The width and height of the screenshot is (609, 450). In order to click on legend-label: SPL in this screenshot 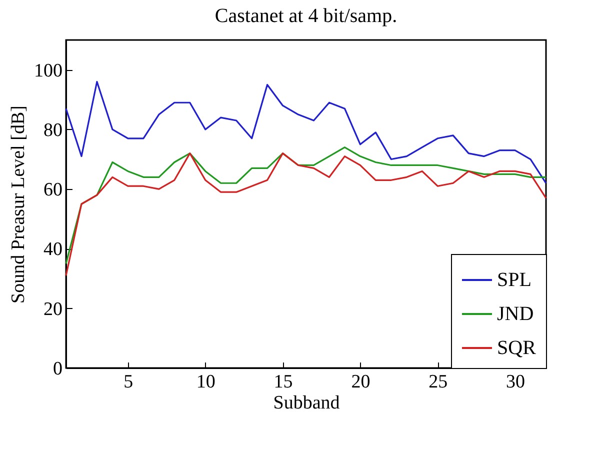, I will do `click(514, 280)`.